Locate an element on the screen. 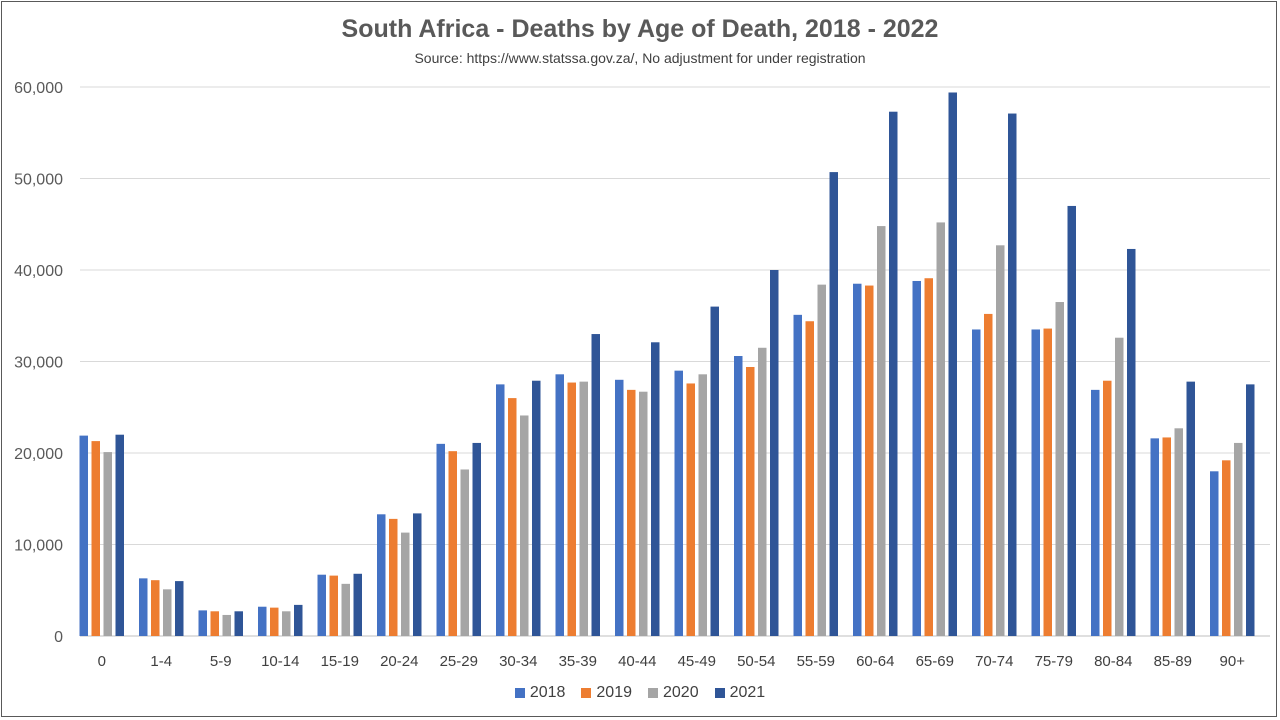  y-tick-label: 10,000 is located at coordinates (38, 546).